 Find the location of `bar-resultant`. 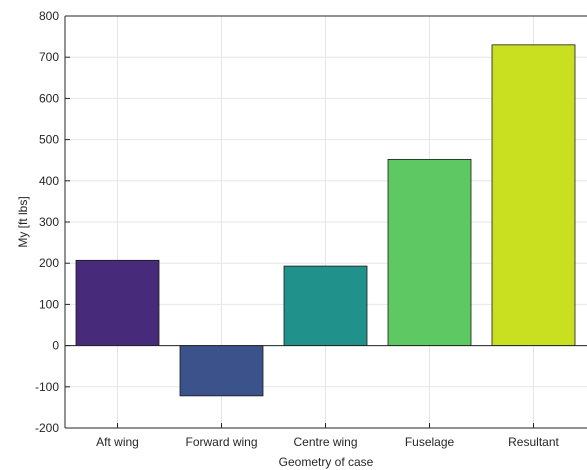

bar-resultant is located at coordinates (533, 195).